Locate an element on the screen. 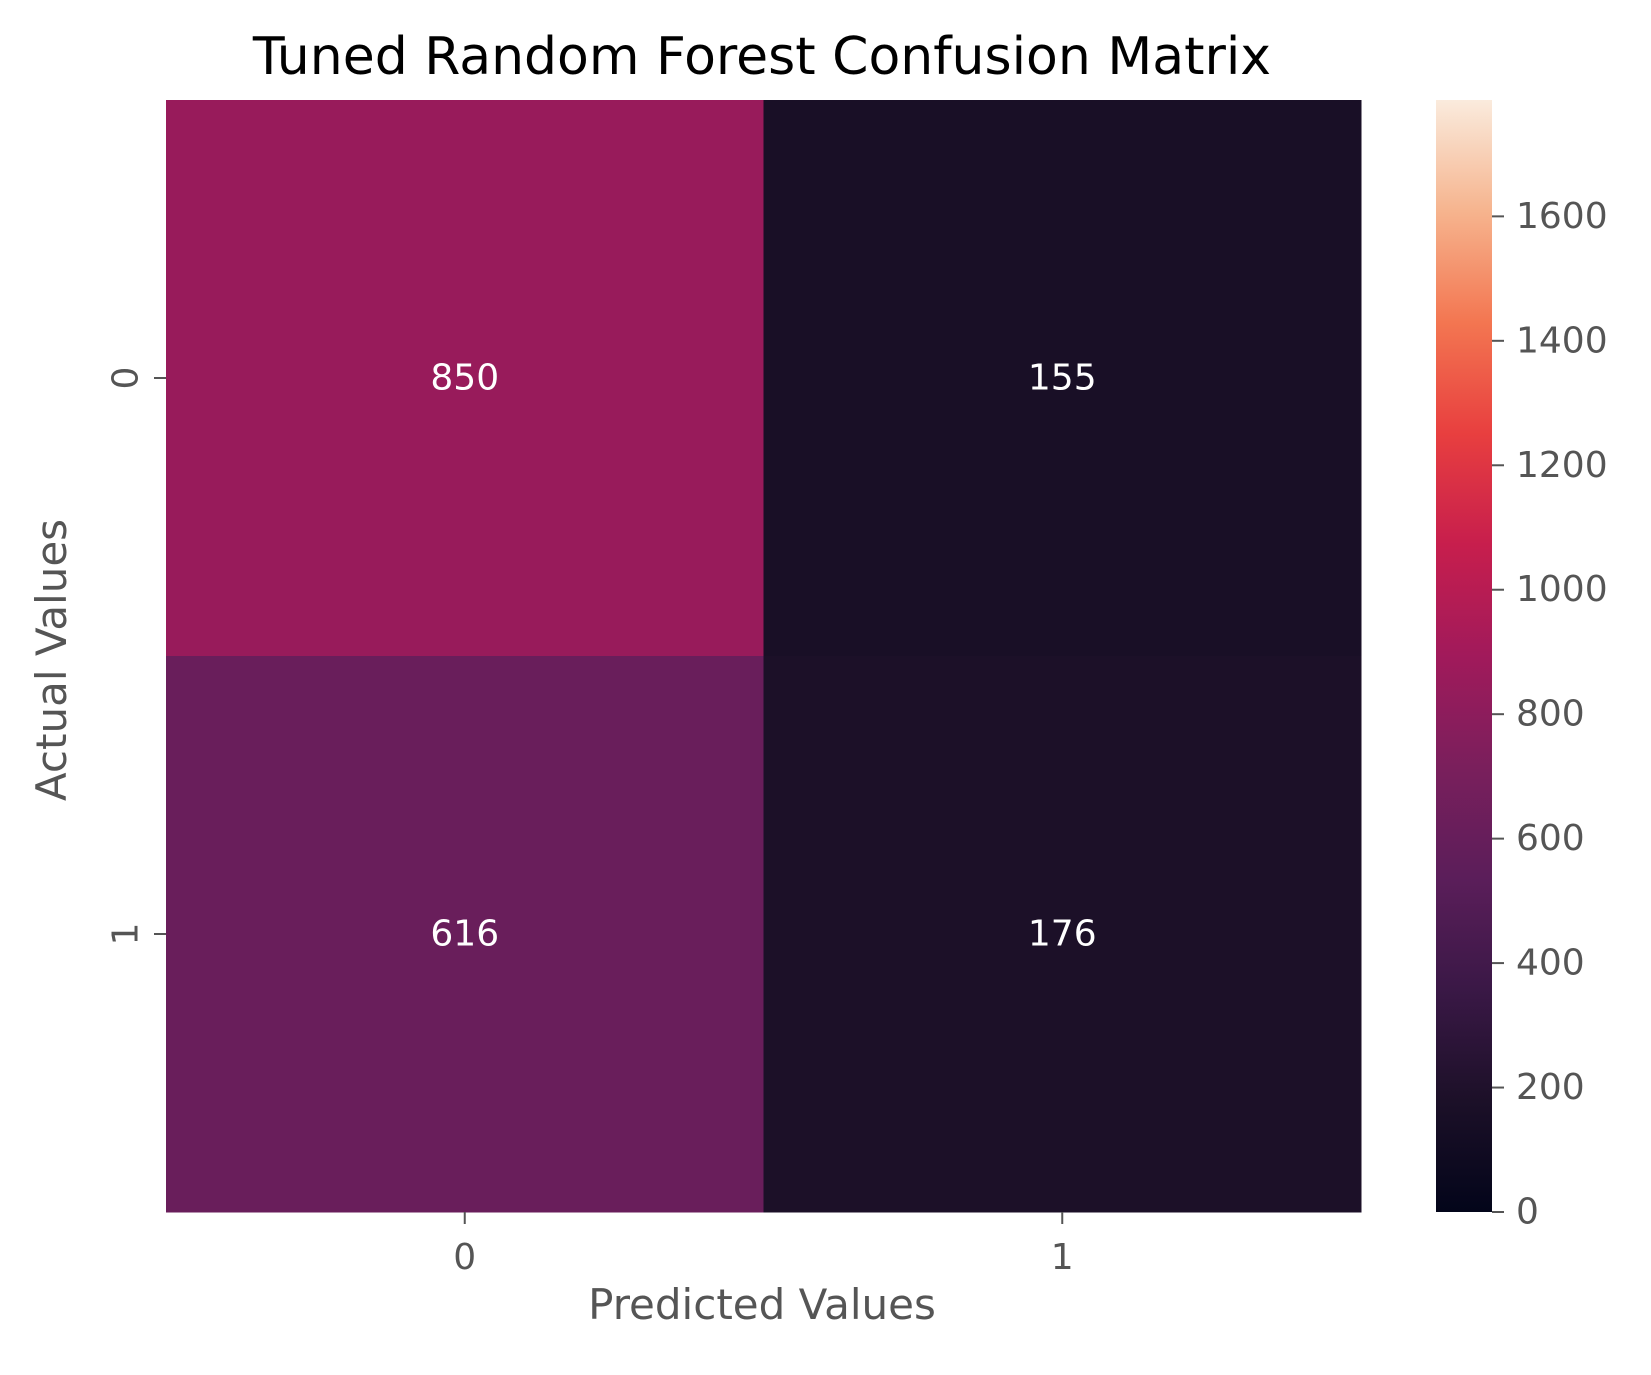 The width and height of the screenshot is (1651, 1375). colorbar-tick-label-0: 0 is located at coordinates (1527, 1212).